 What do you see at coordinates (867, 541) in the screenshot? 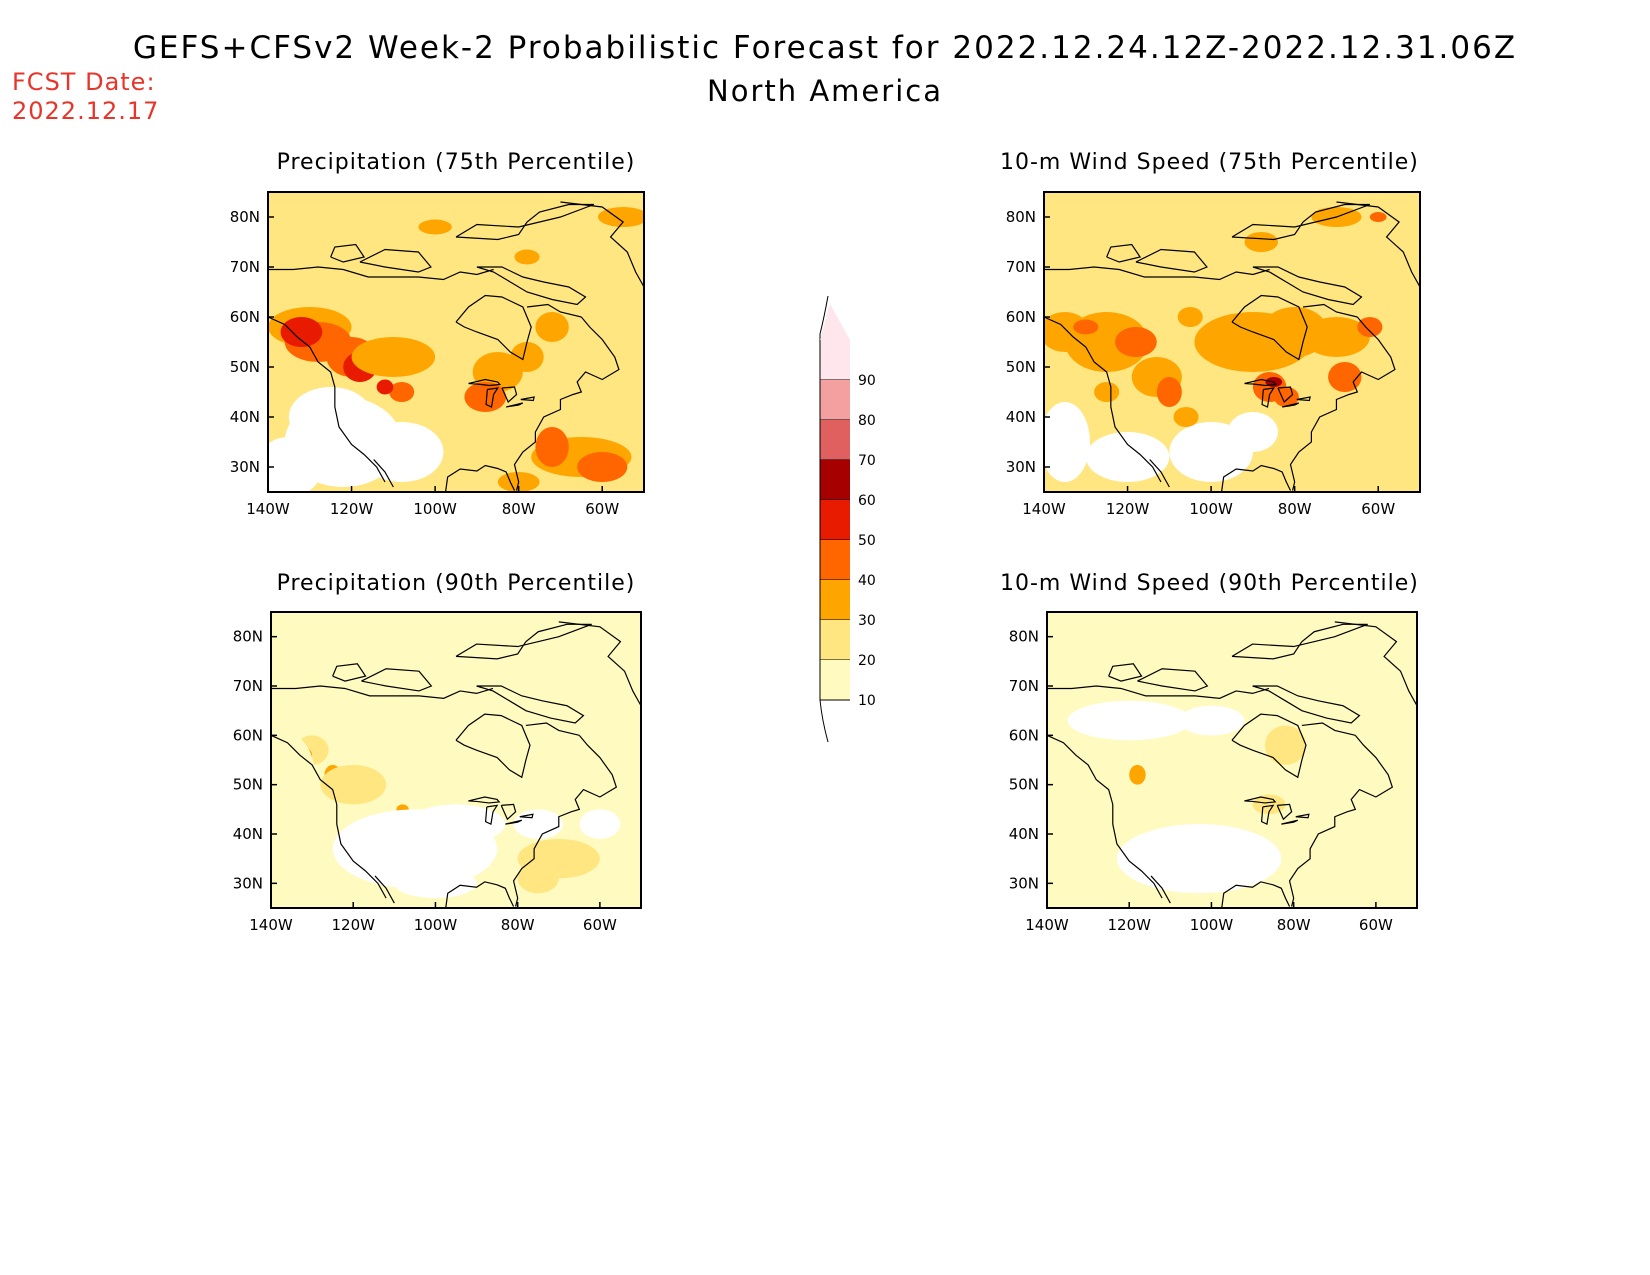
I see `colorbar-tick-label: 50` at bounding box center [867, 541].